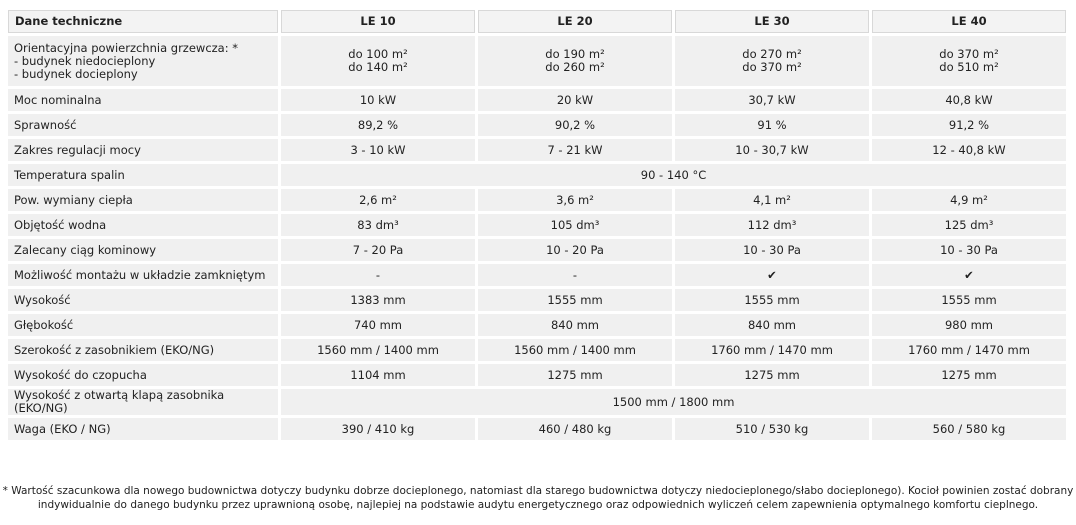 The height and width of the screenshot is (525, 1076). What do you see at coordinates (969, 429) in the screenshot?
I see `value-cell: 560 / 580 kg` at bounding box center [969, 429].